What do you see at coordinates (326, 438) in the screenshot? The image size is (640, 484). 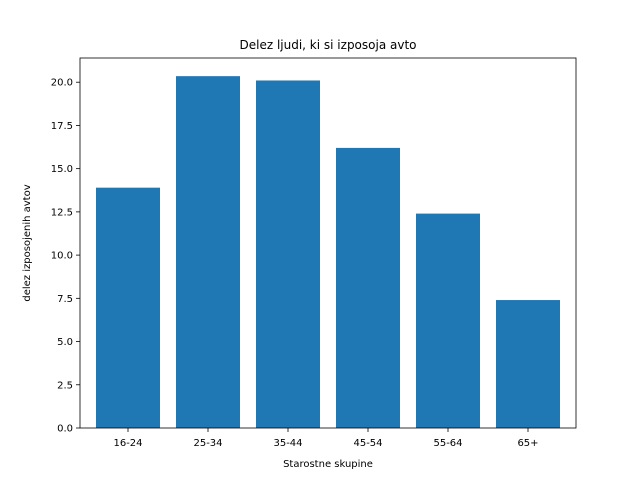 I see `x-axis-ticks: 16-24 25-34 35-44 45-54 55-64 65+` at bounding box center [326, 438].